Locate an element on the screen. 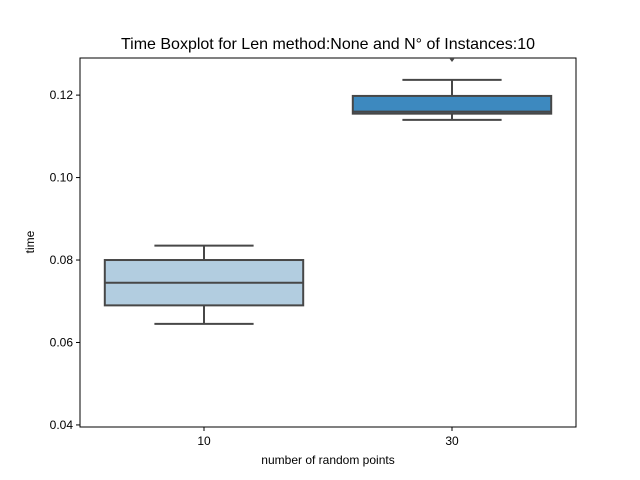  x-axis-label: number of random points is located at coordinates (327, 460).